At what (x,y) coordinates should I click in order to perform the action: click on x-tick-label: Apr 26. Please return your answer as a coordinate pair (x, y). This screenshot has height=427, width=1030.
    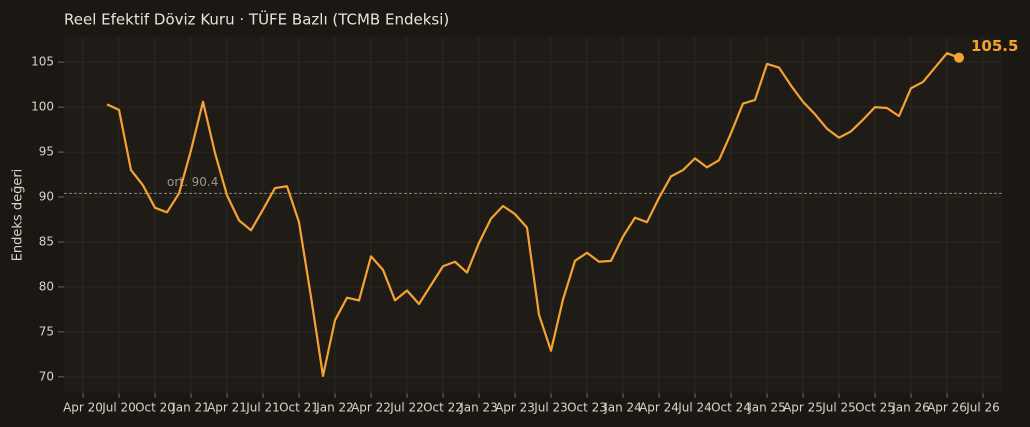
    Looking at the image, I should click on (947, 408).